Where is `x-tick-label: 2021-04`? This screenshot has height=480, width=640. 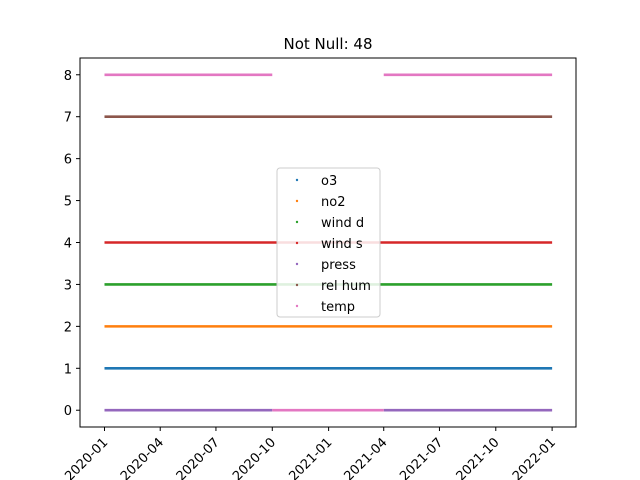 x-tick-label: 2021-04 is located at coordinates (366, 457).